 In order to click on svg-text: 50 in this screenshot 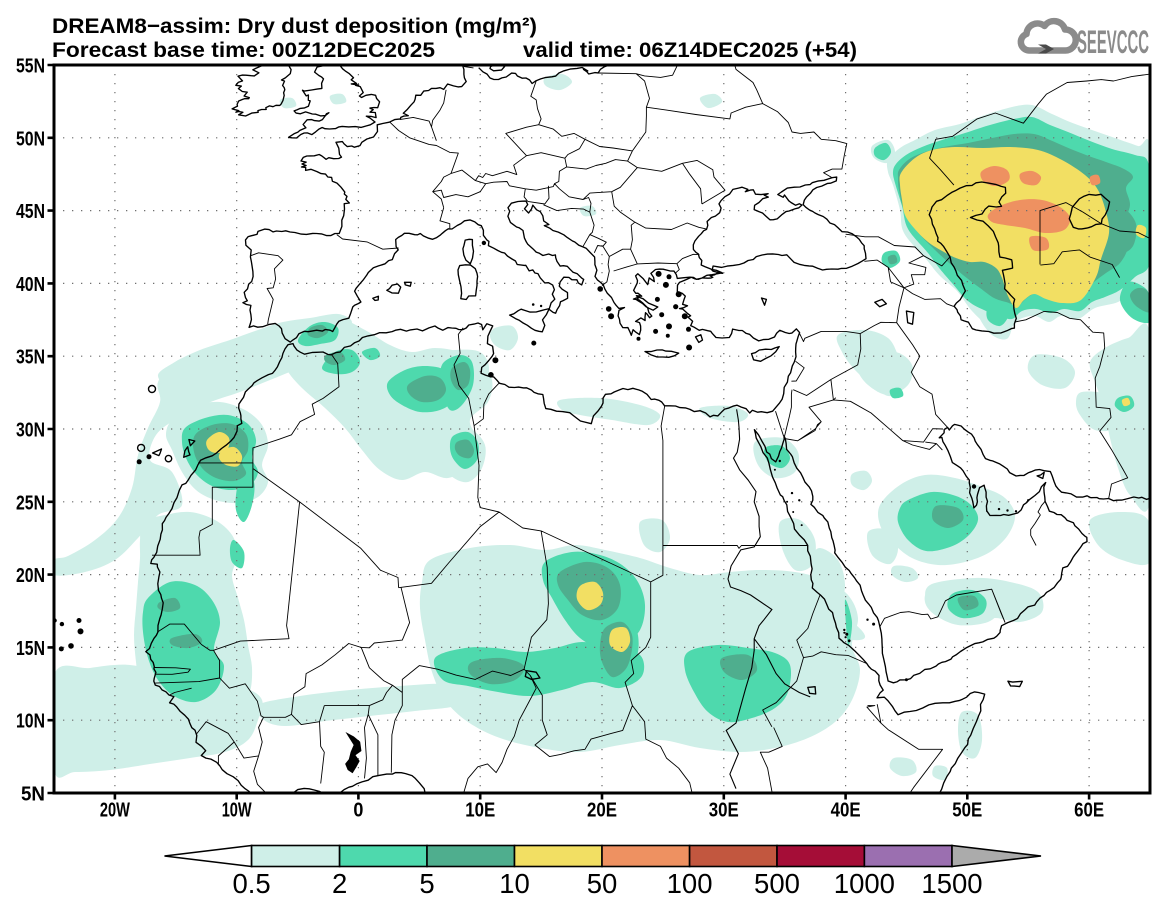, I will do `click(602, 883)`.